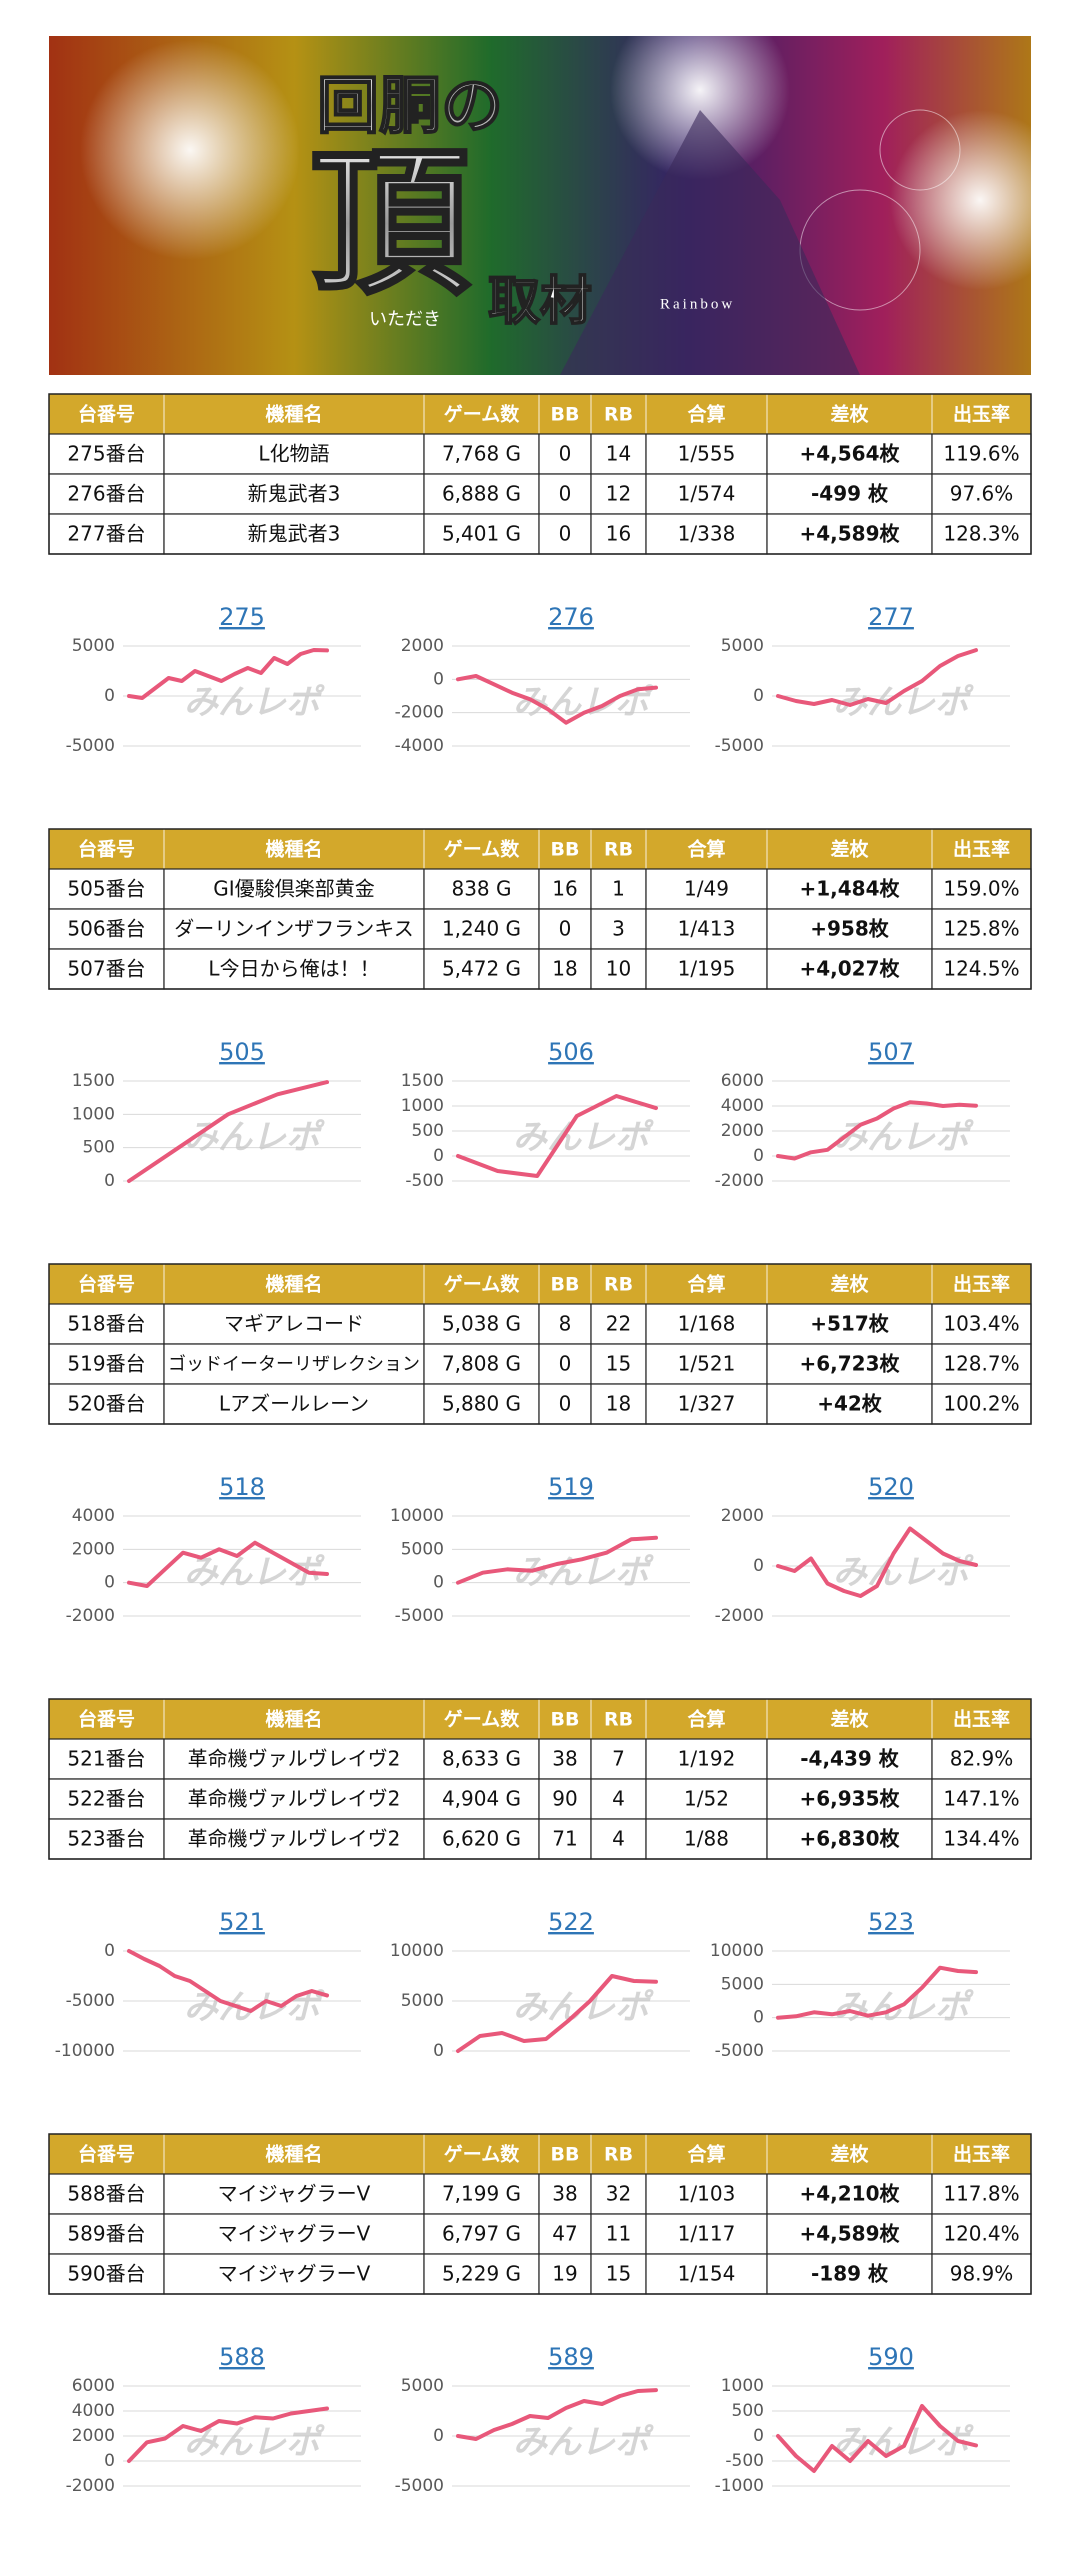 The height and width of the screenshot is (2564, 1071). I want to click on cell-text: 19, so click(564, 2274).